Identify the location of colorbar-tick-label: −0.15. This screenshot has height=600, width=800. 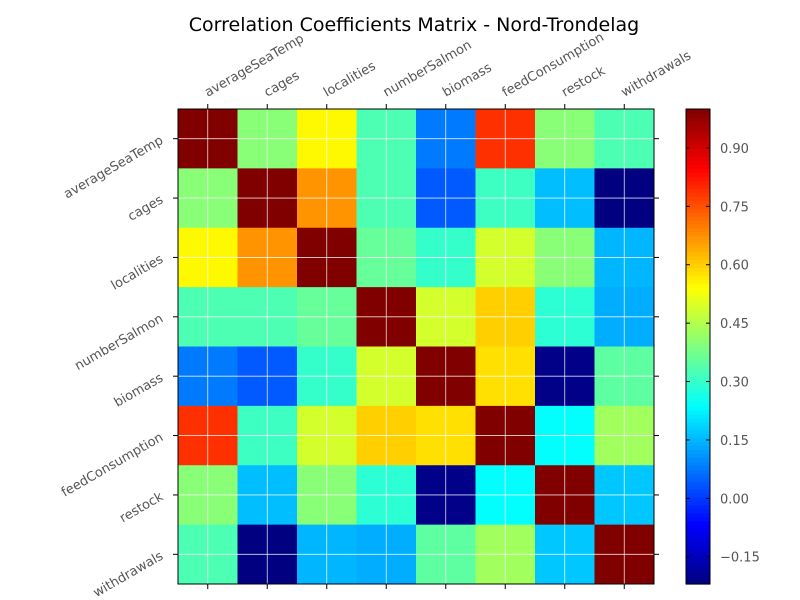
(740, 558).